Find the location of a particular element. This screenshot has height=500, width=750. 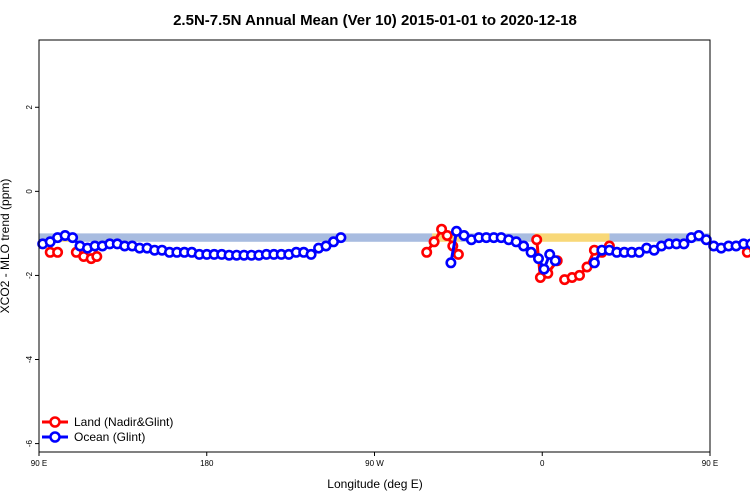

y-tick-label-3: -4 is located at coordinates (29, 359).